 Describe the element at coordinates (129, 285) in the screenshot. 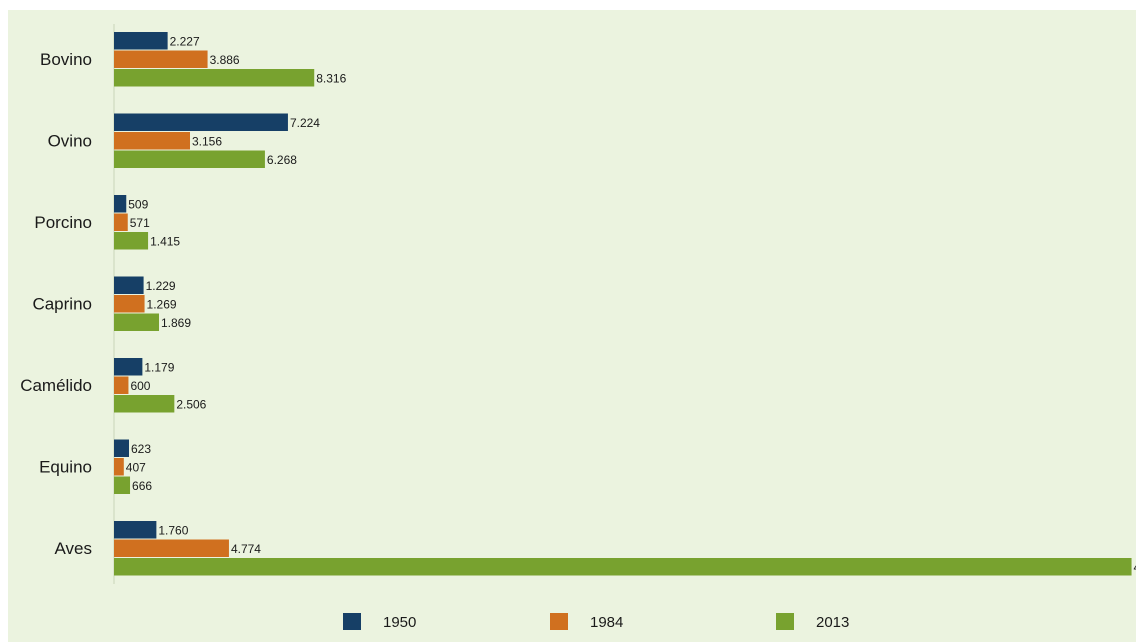

I see `bar-caprino-1950` at that location.